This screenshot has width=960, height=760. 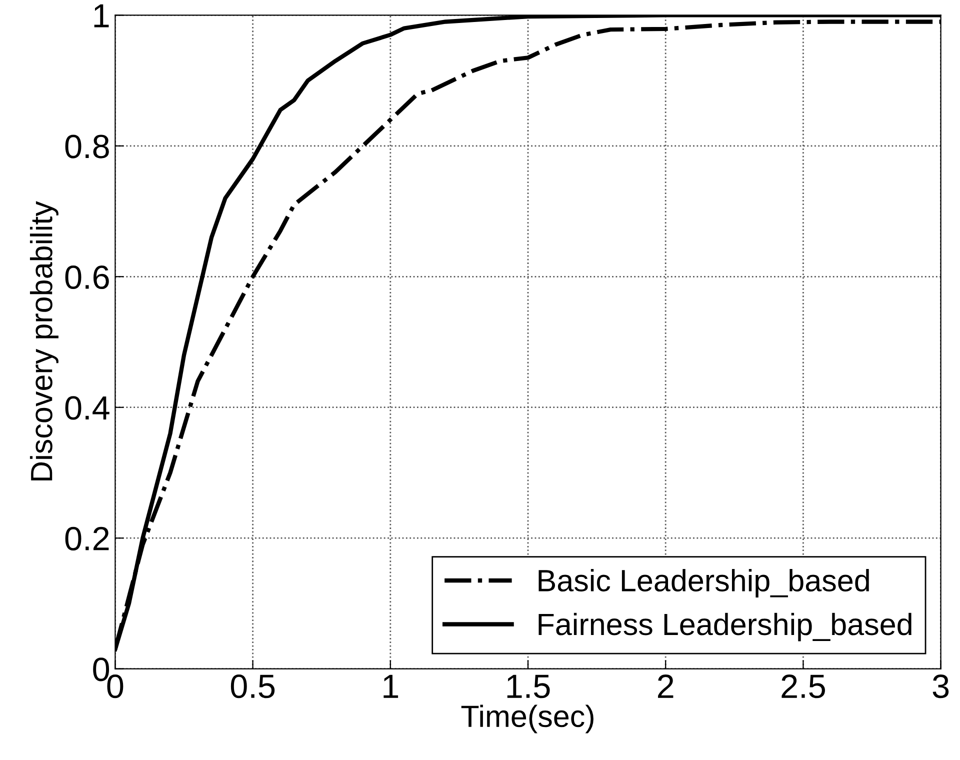 I want to click on x-tick-label: 2, so click(x=666, y=686).